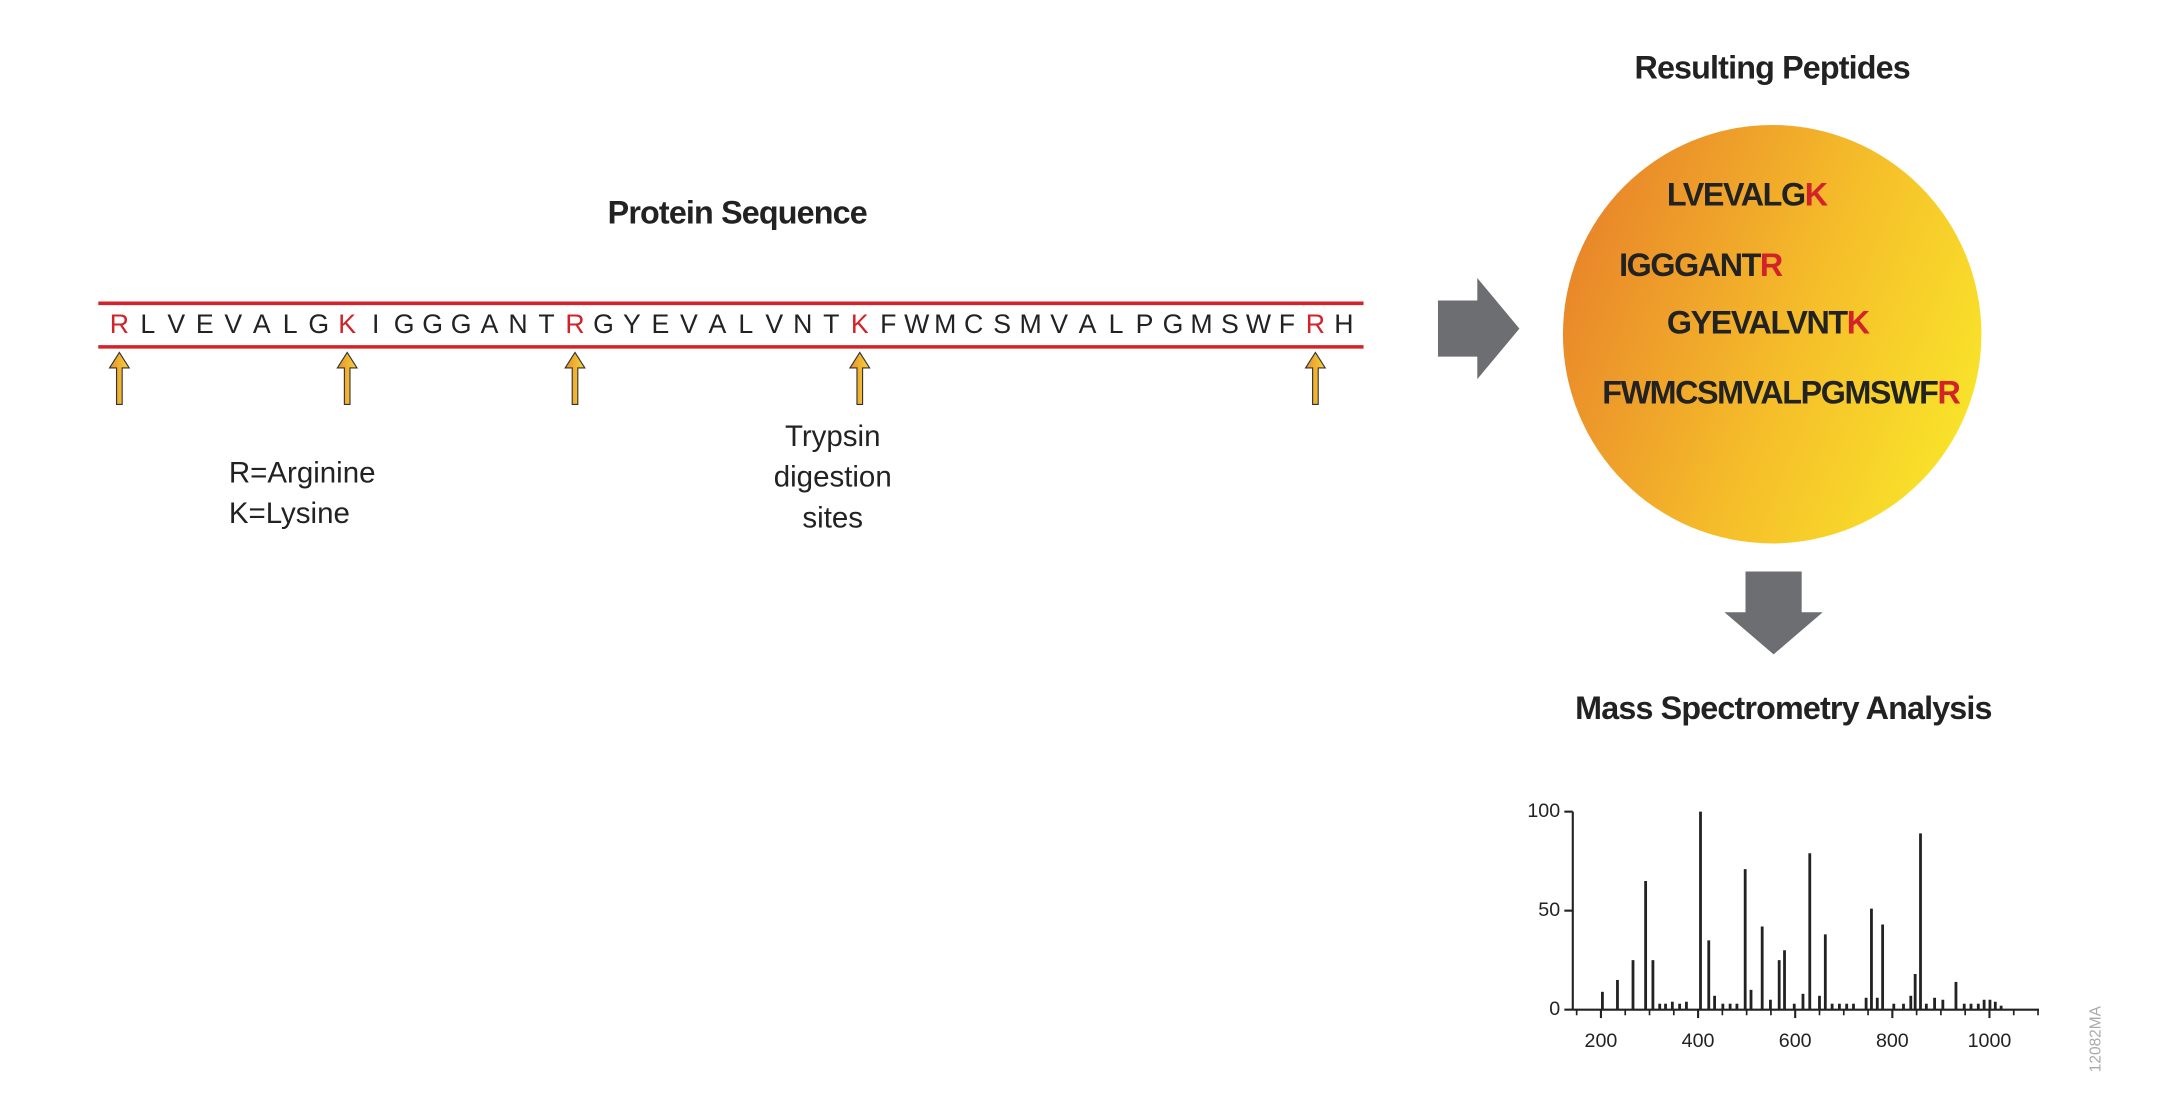  I want to click on sequence-segment: LVEVALG, so click(234, 324).